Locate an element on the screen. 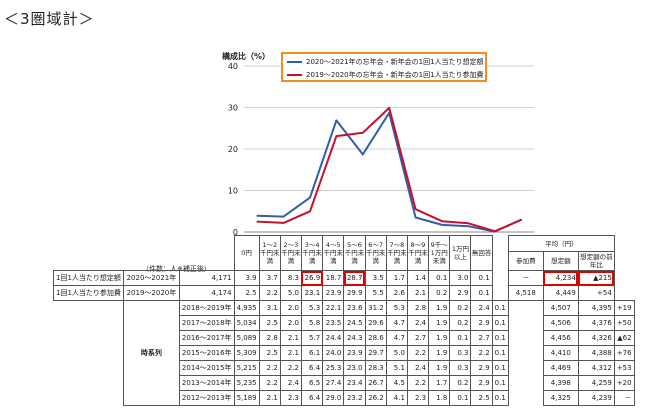  value-cell: 18.7 is located at coordinates (333, 278).